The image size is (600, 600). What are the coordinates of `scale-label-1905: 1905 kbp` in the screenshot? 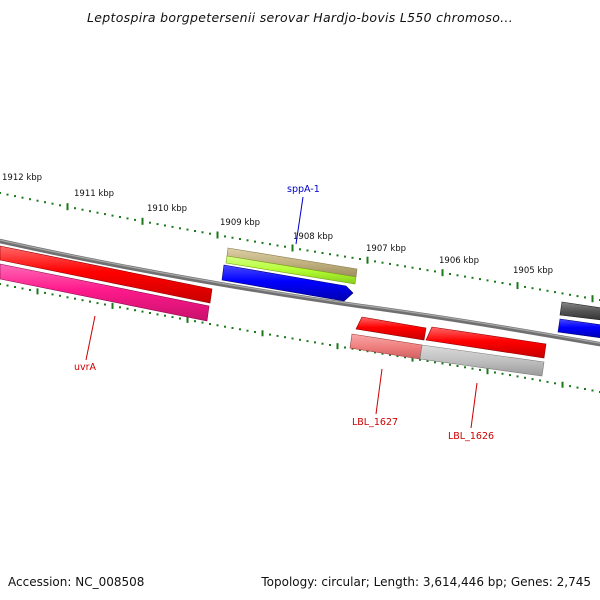 It's located at (533, 271).